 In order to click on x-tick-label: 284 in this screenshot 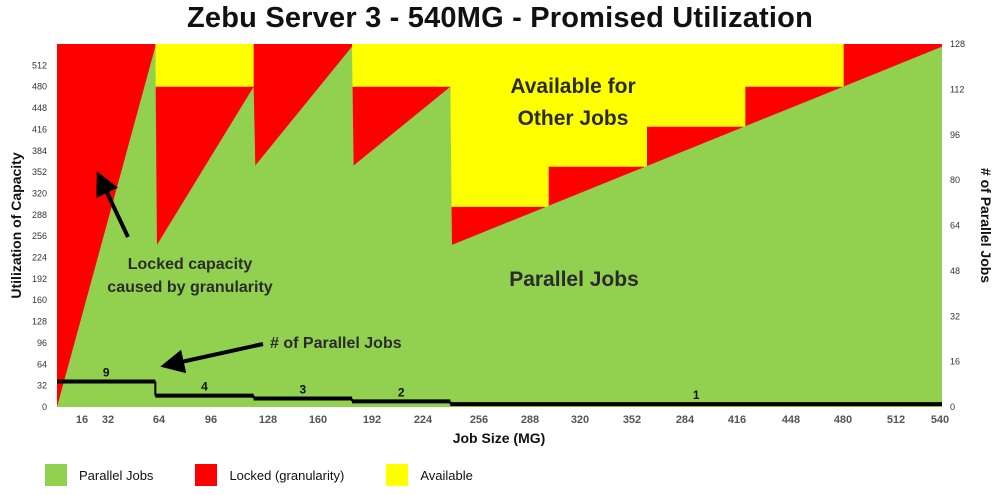, I will do `click(685, 420)`.